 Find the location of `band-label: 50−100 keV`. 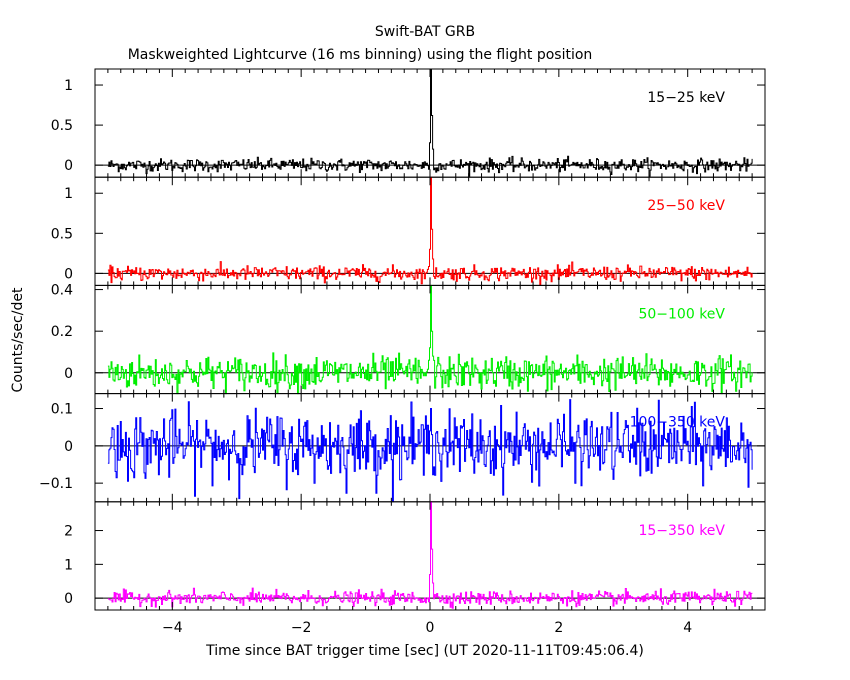

band-label: 50−100 keV is located at coordinates (681, 314).